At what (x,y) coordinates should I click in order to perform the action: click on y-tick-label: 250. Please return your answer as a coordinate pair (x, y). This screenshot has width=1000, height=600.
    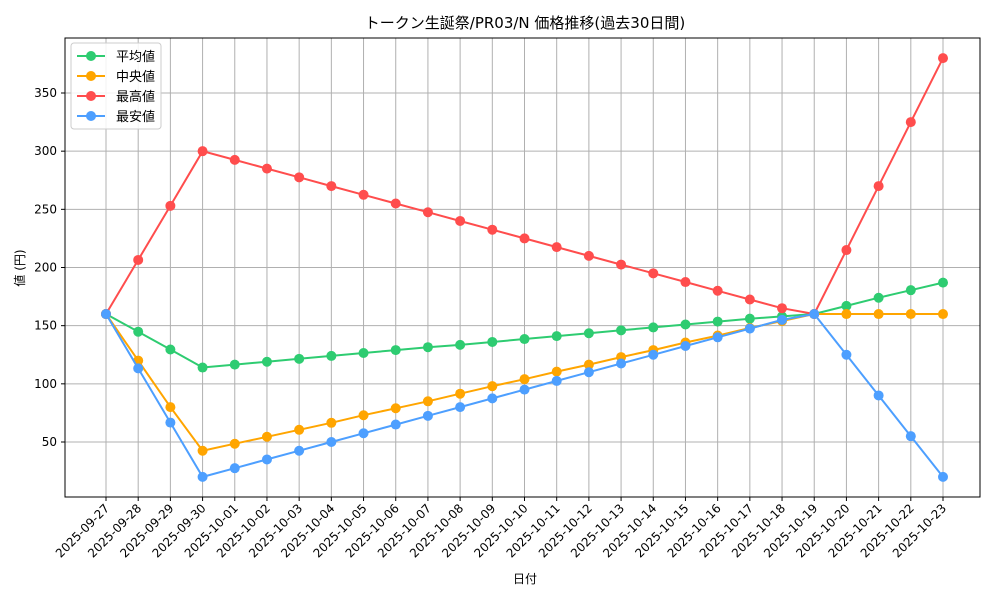
    Looking at the image, I should click on (45, 209).